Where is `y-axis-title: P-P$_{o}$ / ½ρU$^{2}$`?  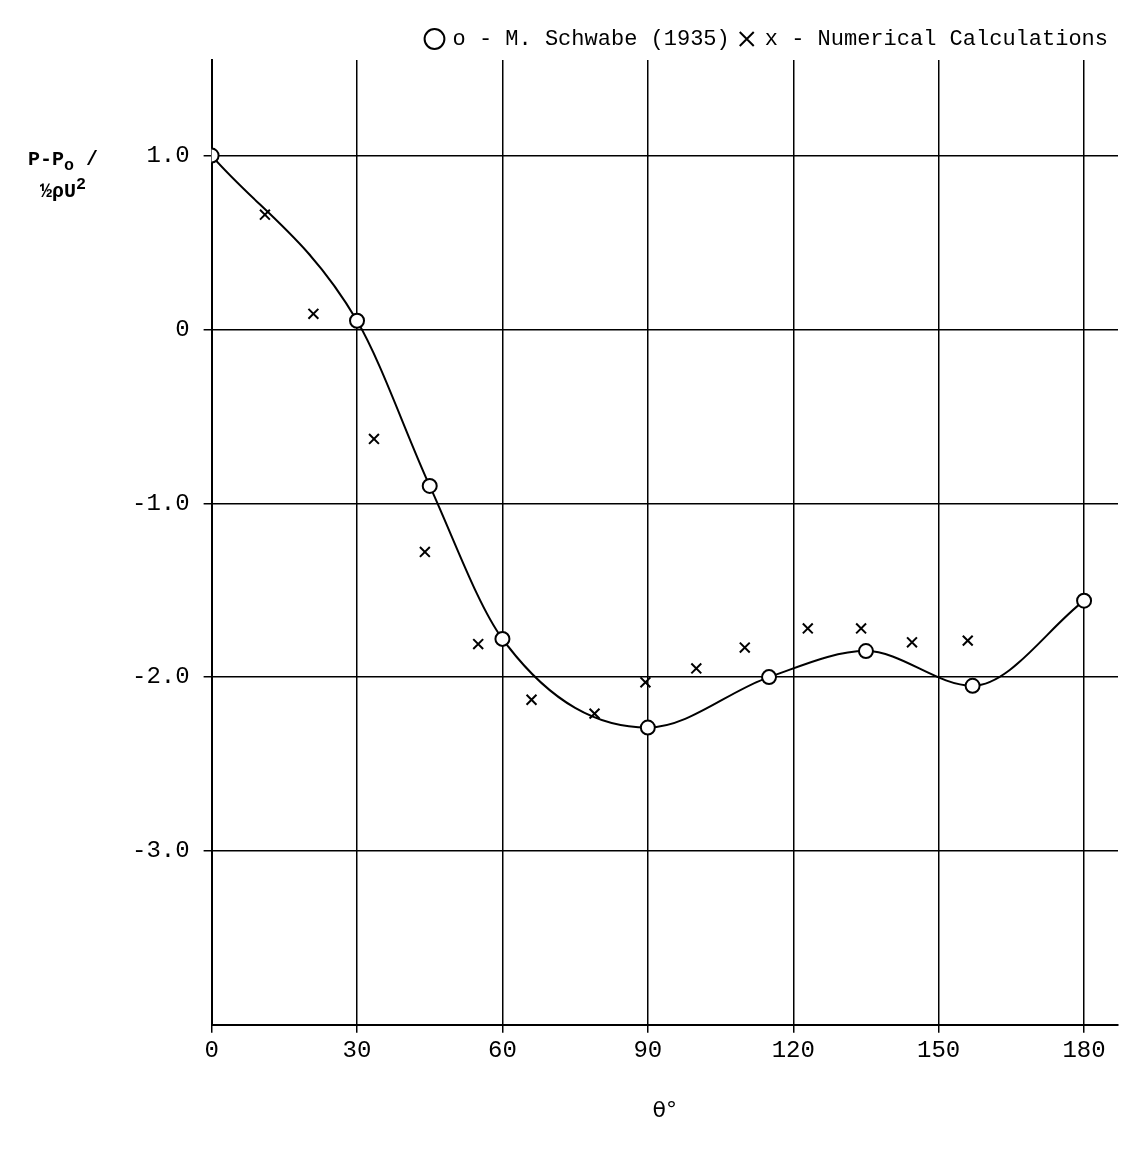
y-axis-title: P-P$_{o}$ / ½ρU$^{2}$ is located at coordinates (63, 175).